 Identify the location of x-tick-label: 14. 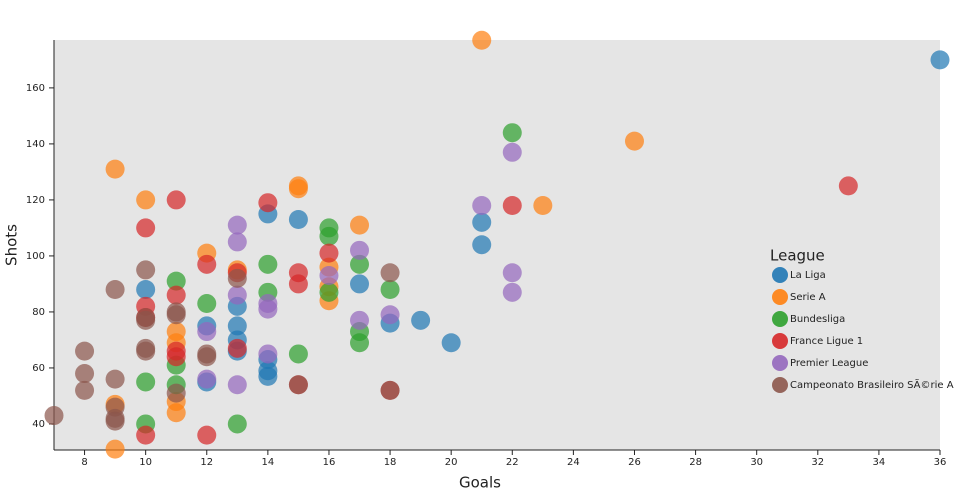
(267, 462).